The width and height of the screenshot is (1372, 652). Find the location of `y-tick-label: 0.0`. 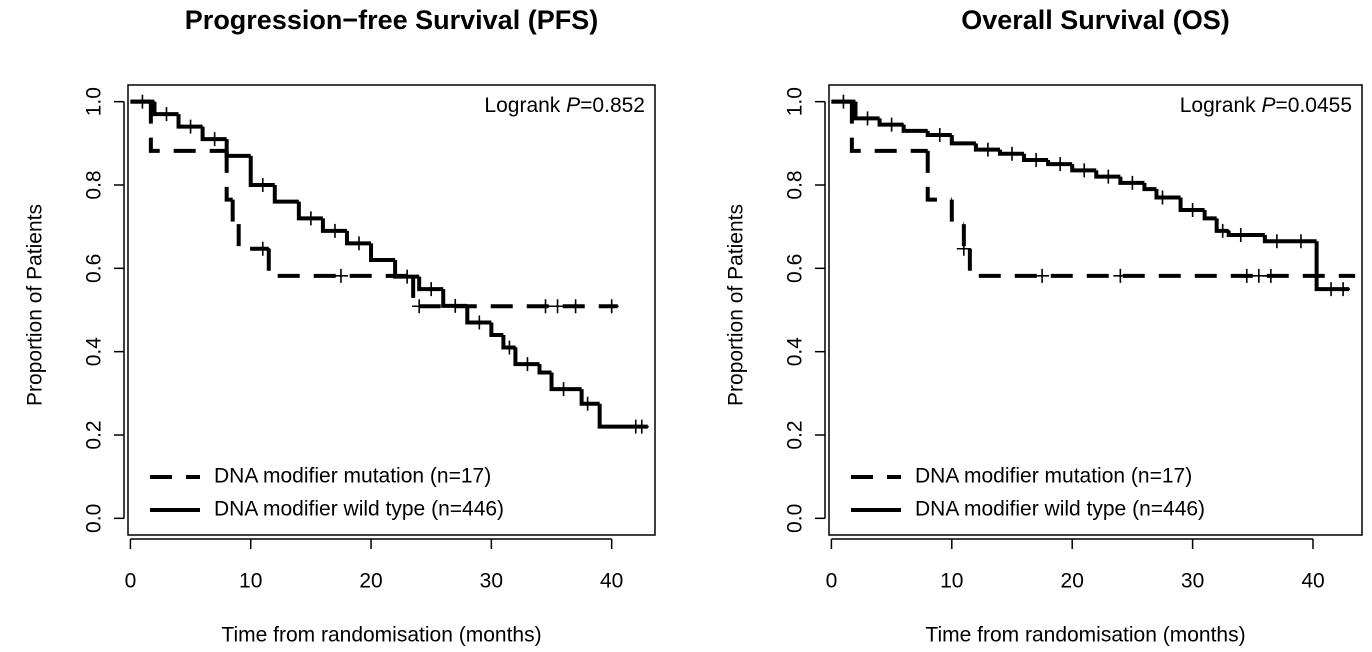

y-tick-label: 0.0 is located at coordinates (795, 518).